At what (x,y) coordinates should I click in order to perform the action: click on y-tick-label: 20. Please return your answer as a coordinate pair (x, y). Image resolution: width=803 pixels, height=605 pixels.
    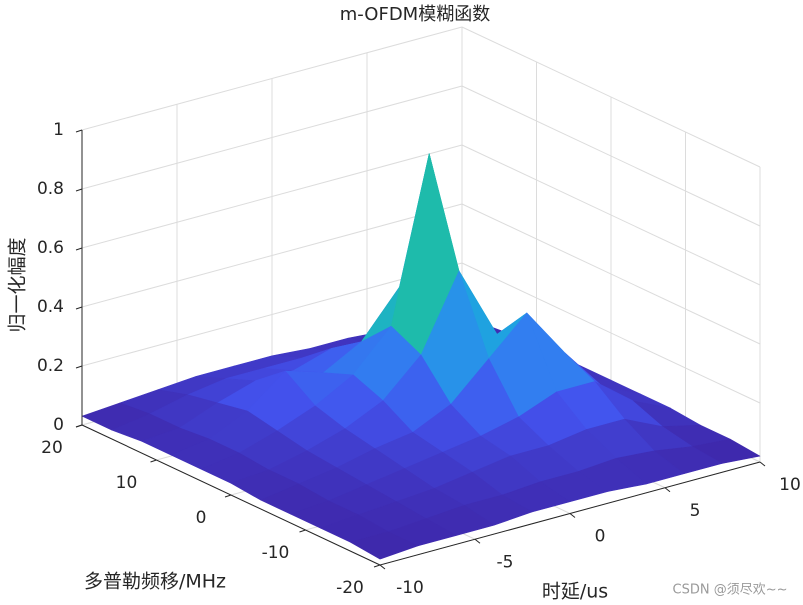
    Looking at the image, I should click on (52, 448).